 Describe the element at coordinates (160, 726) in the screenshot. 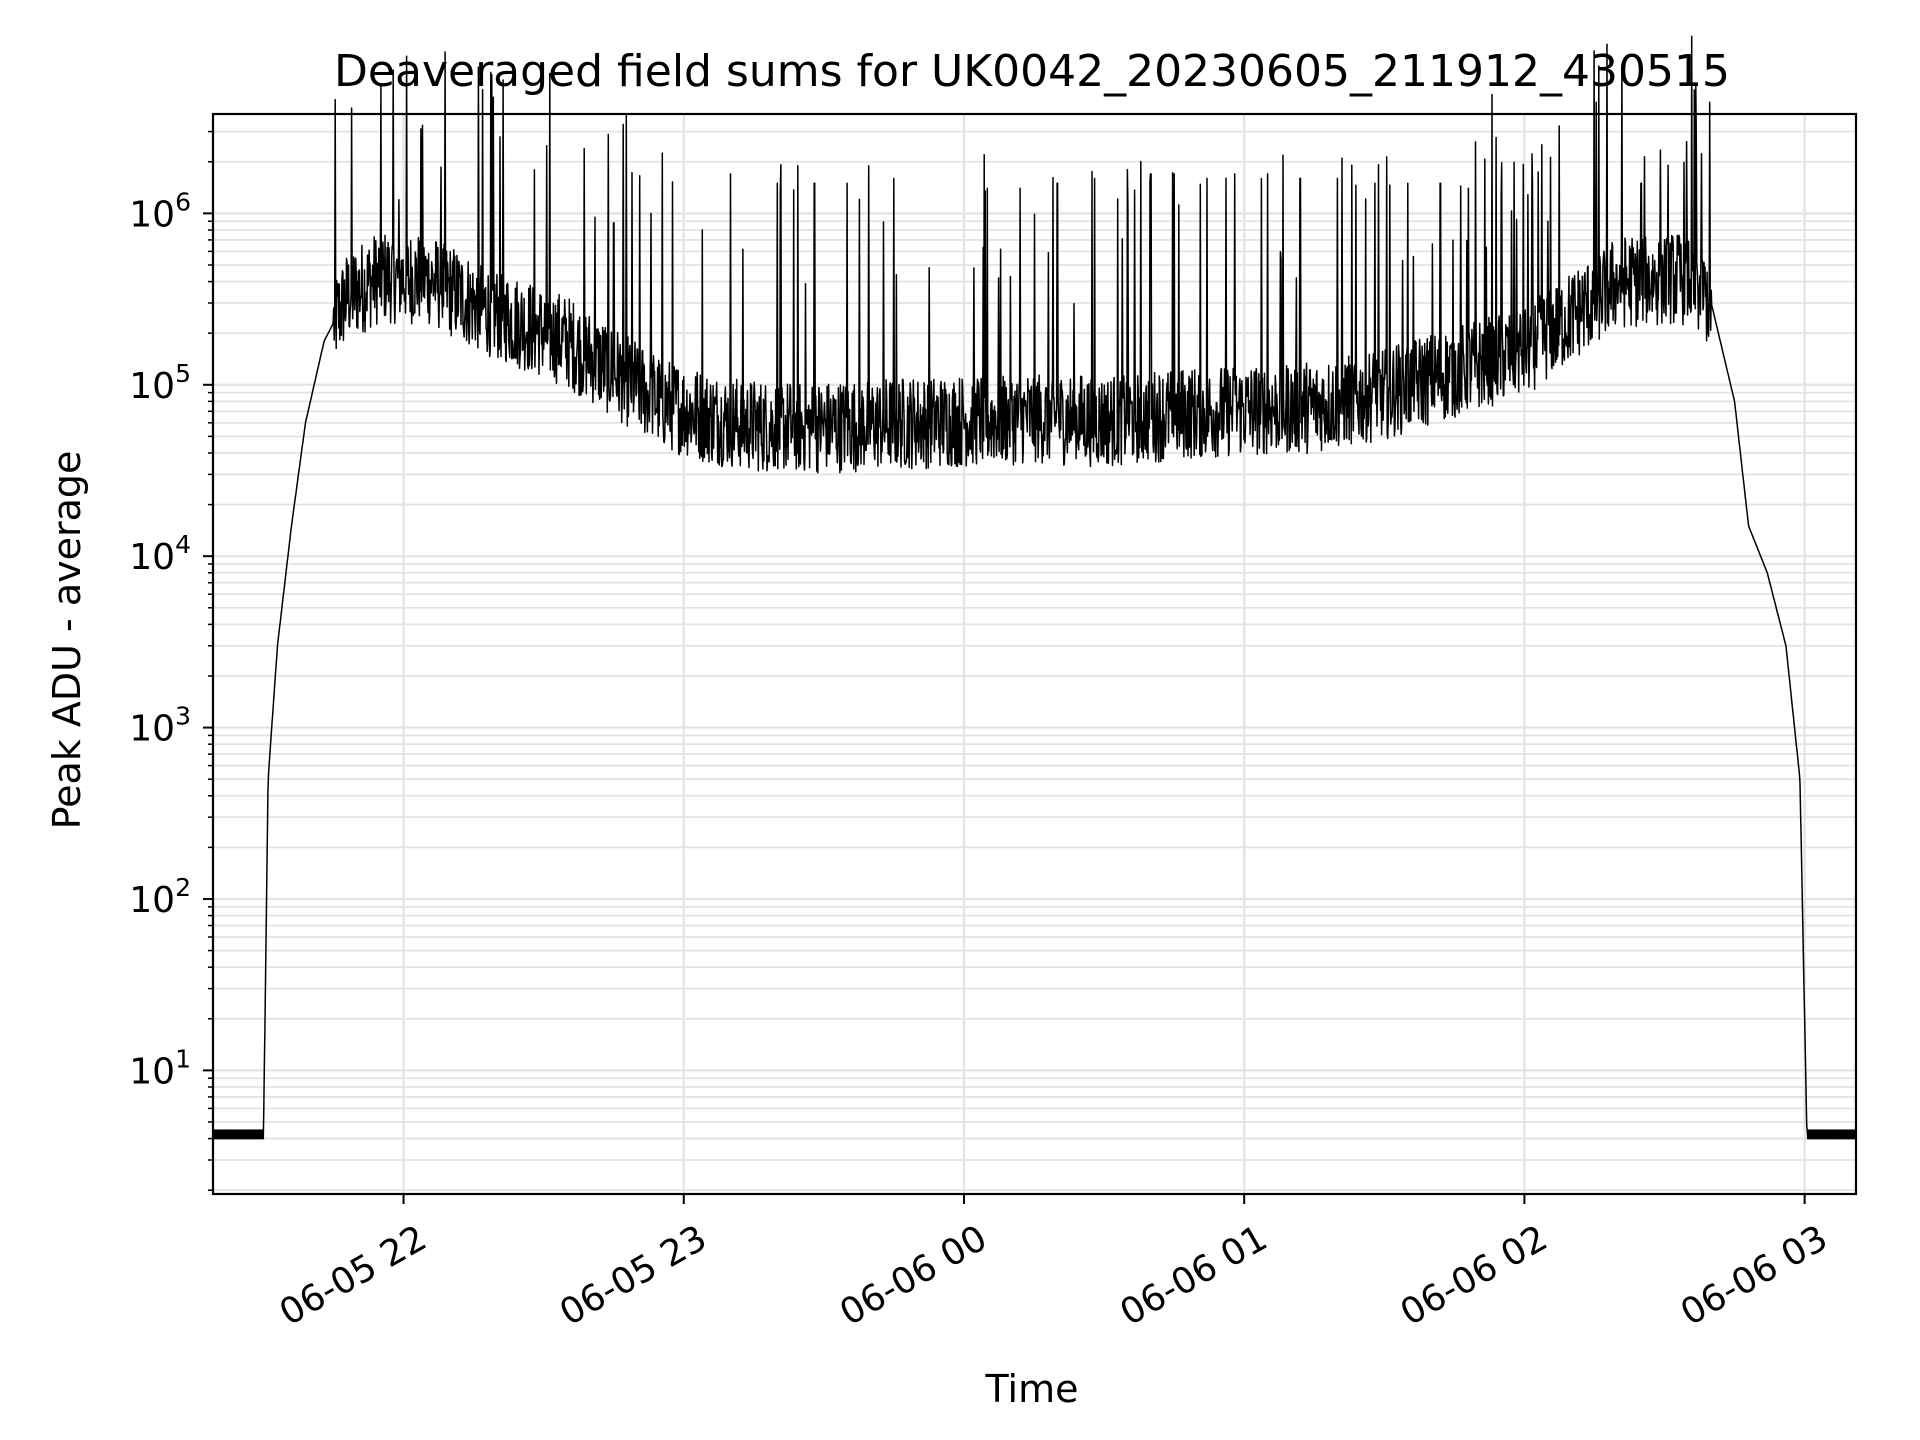

I see `y-tick-label: 10³` at that location.